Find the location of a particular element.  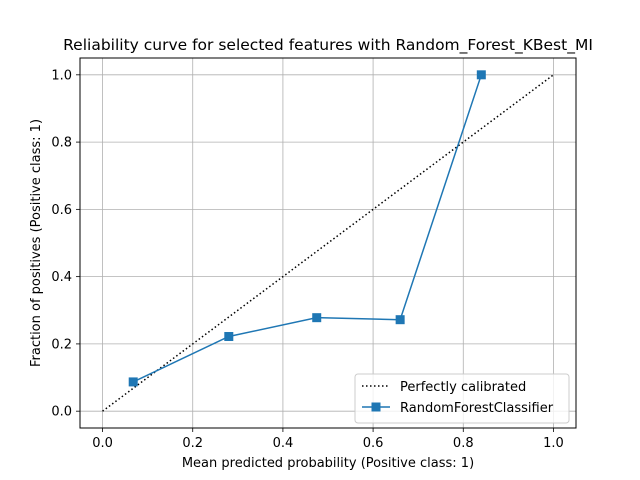

x-tick-label: 0.6 is located at coordinates (373, 443).